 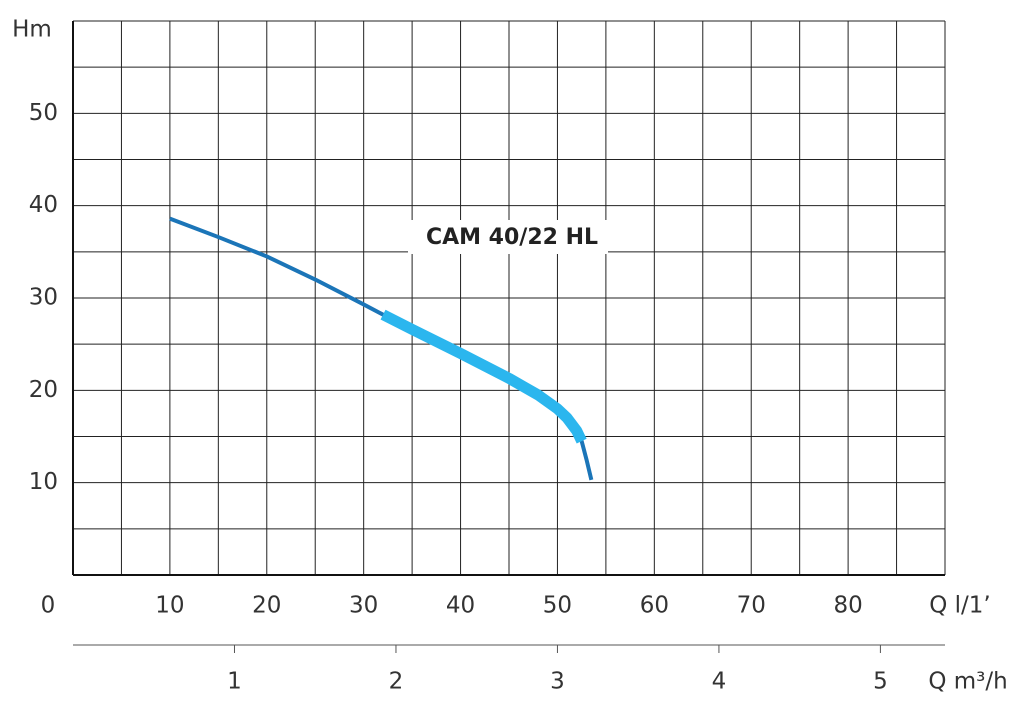 What do you see at coordinates (169, 606) in the screenshot?
I see `x-tick-label: 10` at bounding box center [169, 606].